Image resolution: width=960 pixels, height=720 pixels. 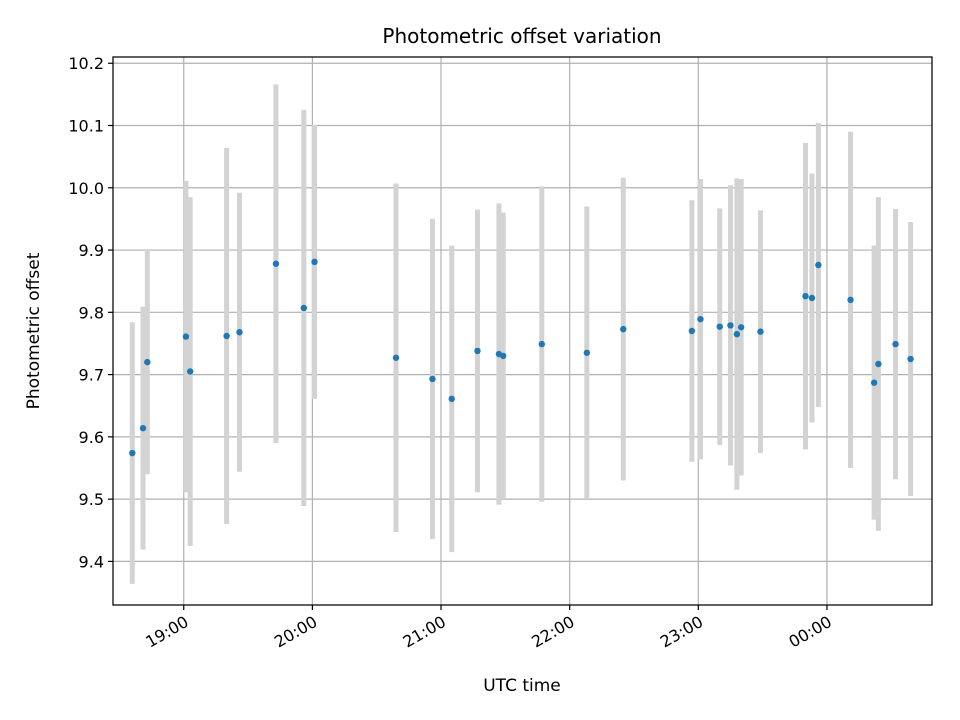 What do you see at coordinates (166, 632) in the screenshot?
I see `x-tick-label: 19:00` at bounding box center [166, 632].